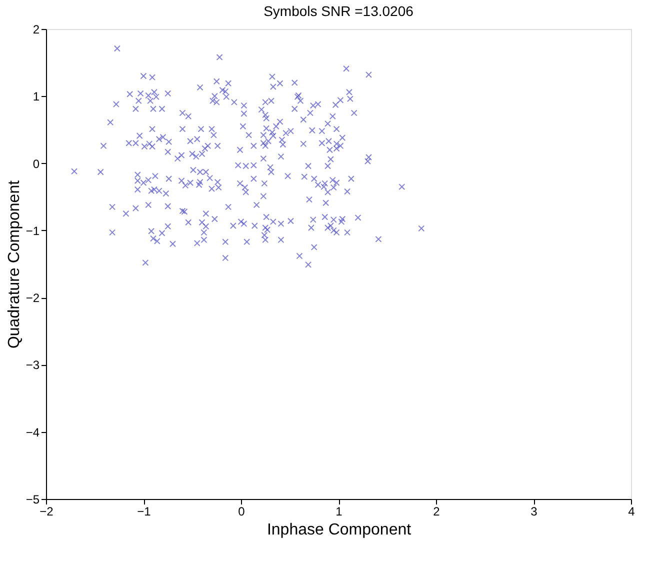  I want to click on x-axis-title: Inphase Component, so click(339, 530).